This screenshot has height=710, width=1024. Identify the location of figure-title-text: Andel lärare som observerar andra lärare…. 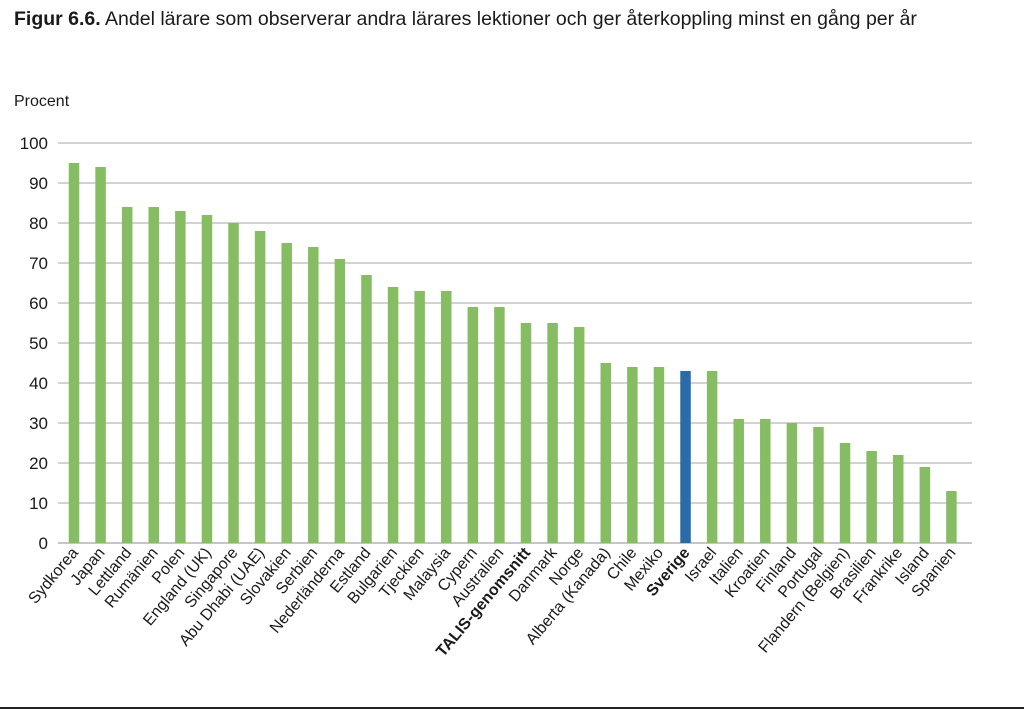
(511, 19).